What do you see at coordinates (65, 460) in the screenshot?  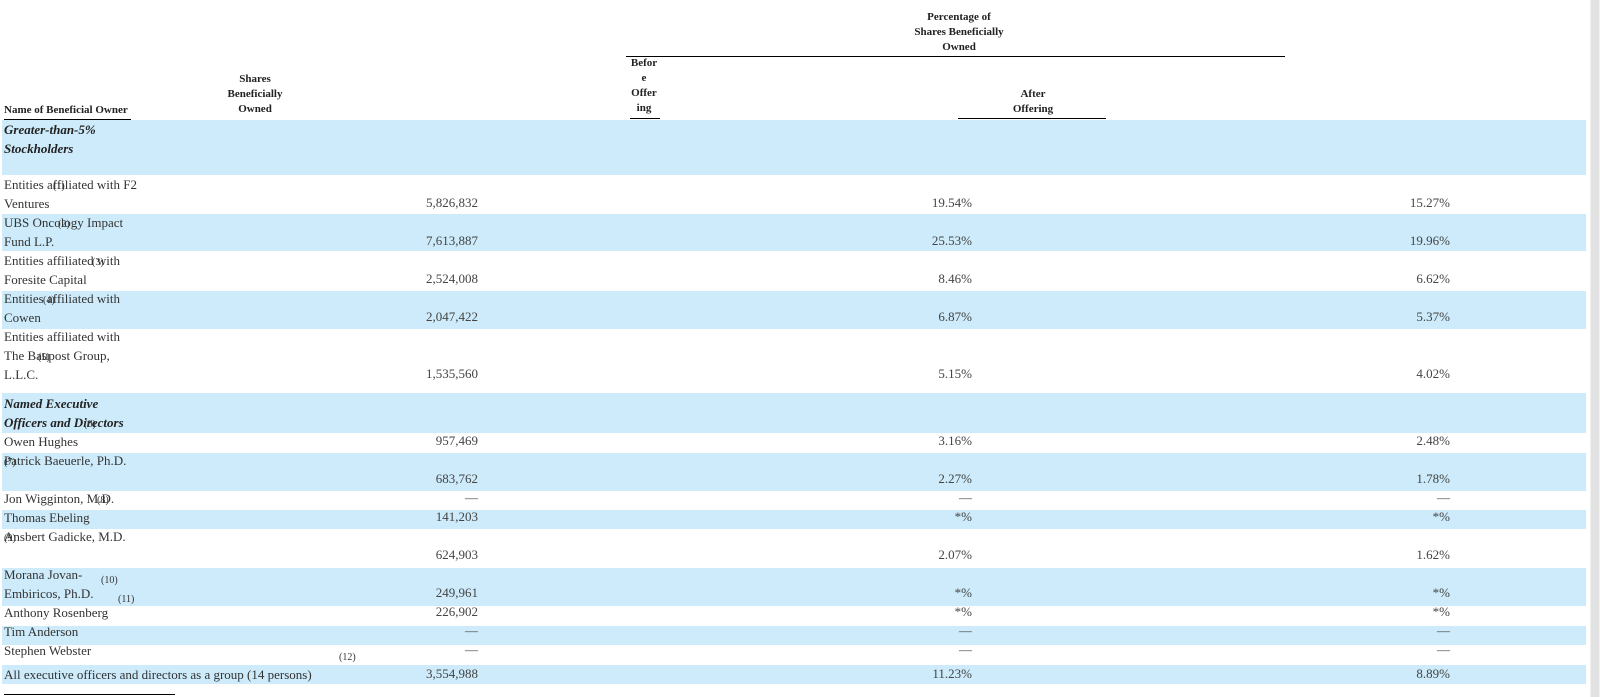 I see `owner-name: Patrick Baeuerle, Ph.D.` at bounding box center [65, 460].